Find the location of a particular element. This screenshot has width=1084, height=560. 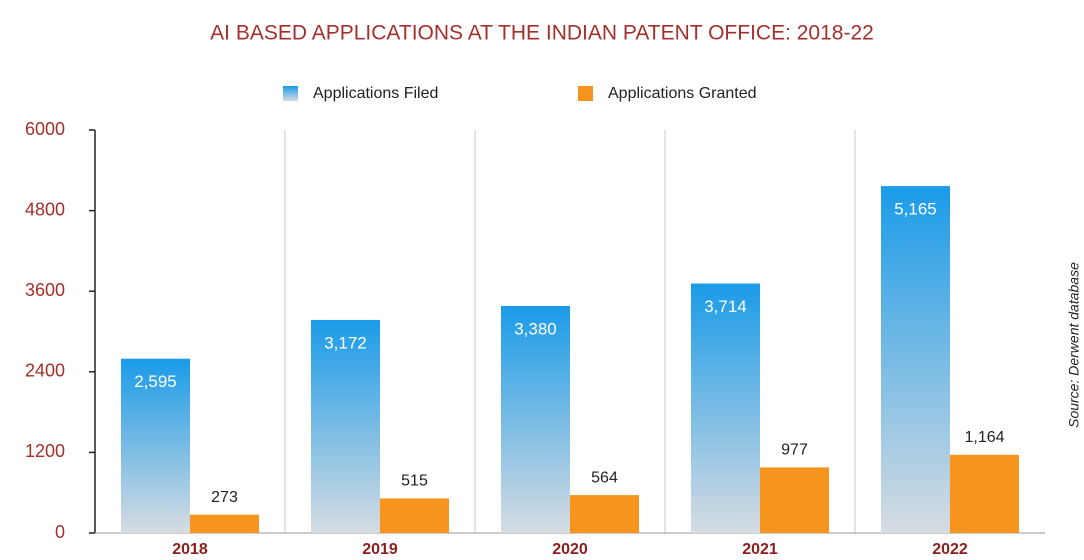

y-tick-label: 0 is located at coordinates (60, 532).